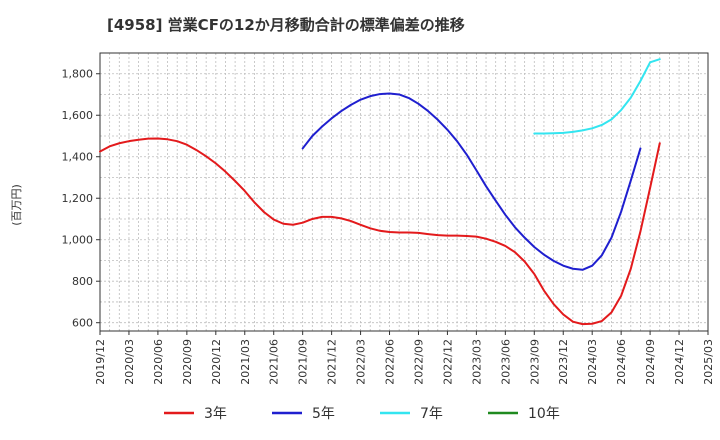 This screenshot has height=440, width=720. What do you see at coordinates (78, 240) in the screenshot?
I see `y-tick-label: 1,000` at bounding box center [78, 240].